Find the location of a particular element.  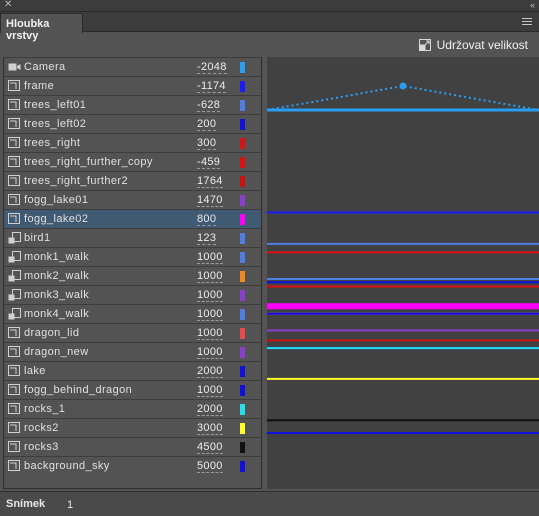

layer-name: dragon_lid is located at coordinates (52, 333).